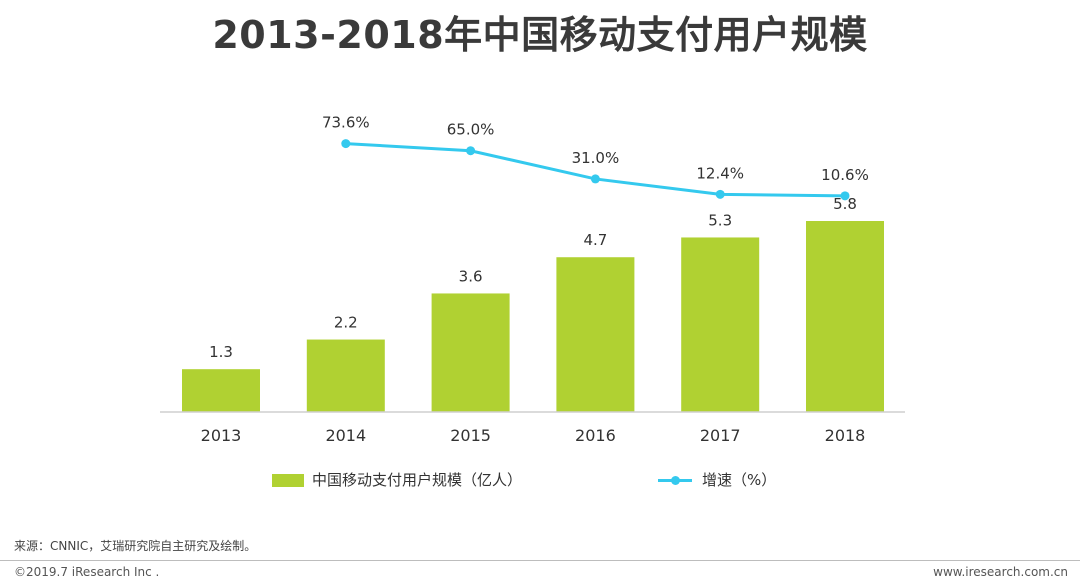  What do you see at coordinates (346, 323) in the screenshot?
I see `bar-value-label-2014: 2.2` at bounding box center [346, 323].